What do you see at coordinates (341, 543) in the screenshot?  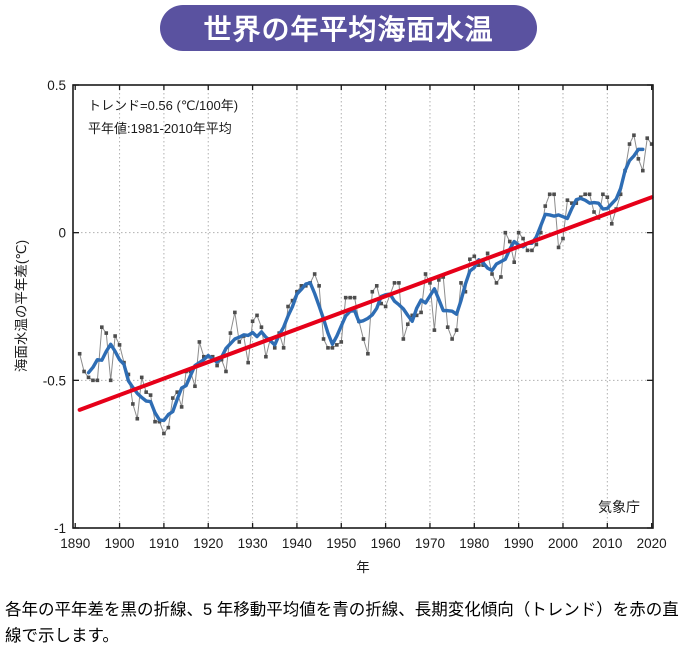 I see `x-tick-label: 1950` at bounding box center [341, 543].